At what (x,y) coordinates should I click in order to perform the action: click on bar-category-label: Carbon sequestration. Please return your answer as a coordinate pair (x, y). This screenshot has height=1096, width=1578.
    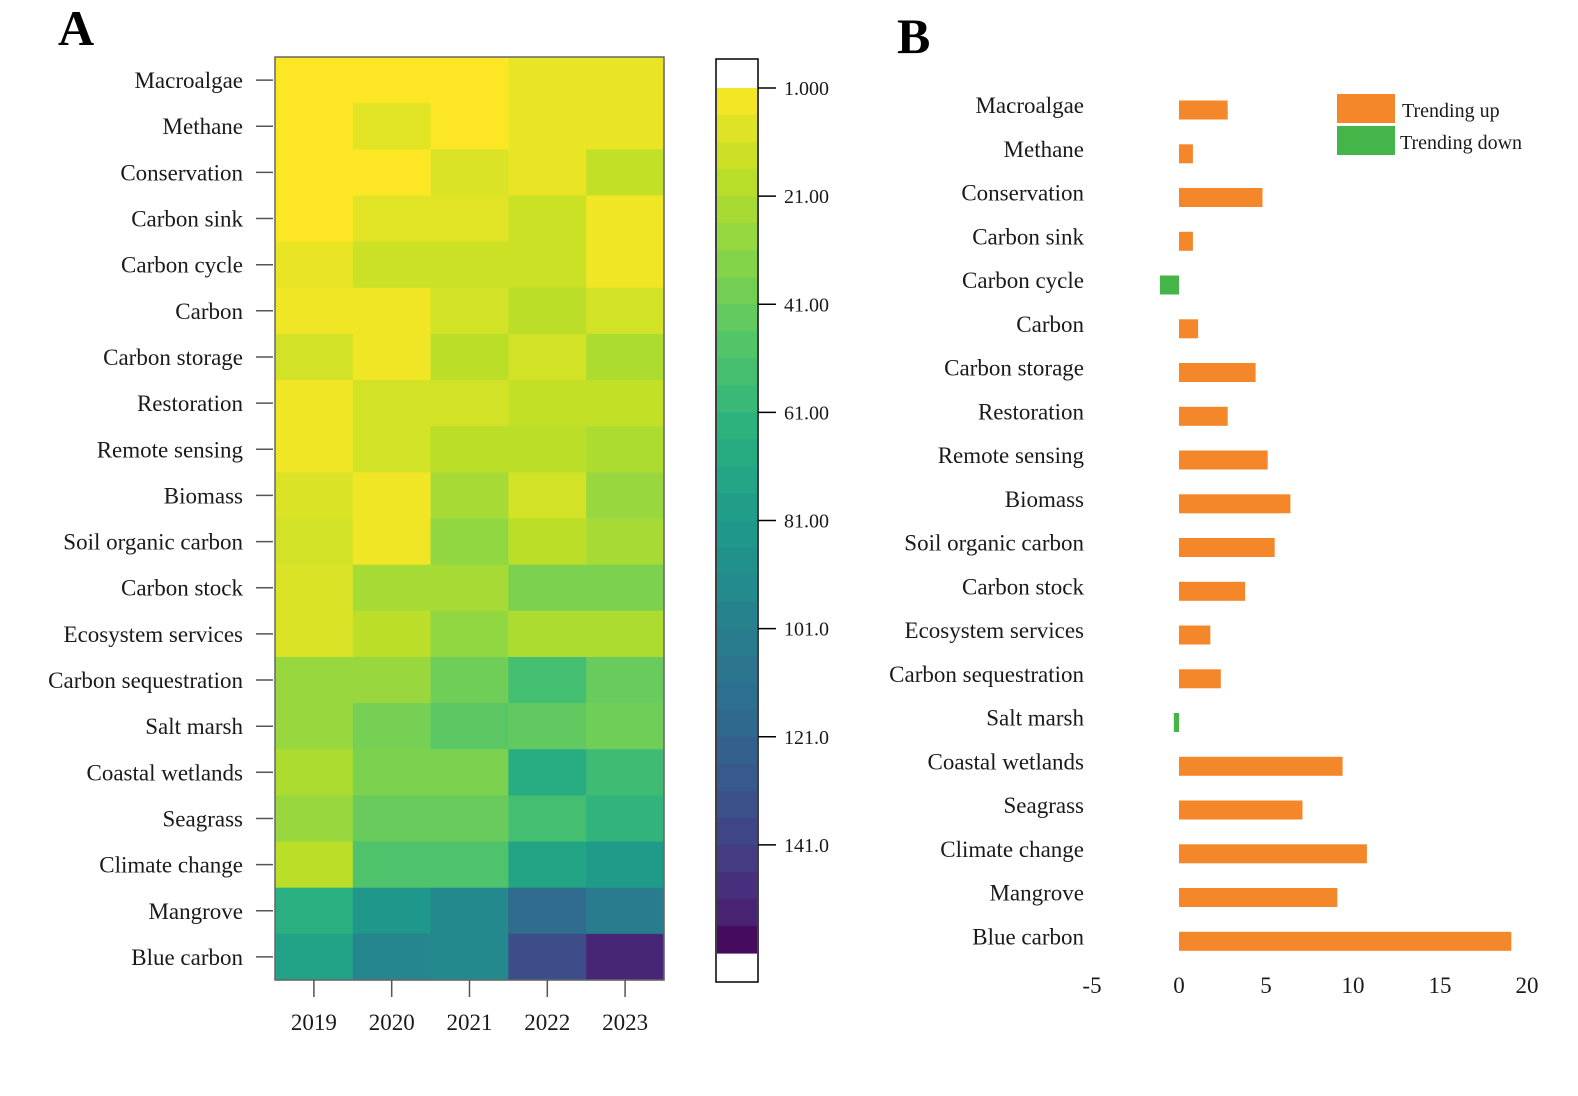
    Looking at the image, I should click on (986, 674).